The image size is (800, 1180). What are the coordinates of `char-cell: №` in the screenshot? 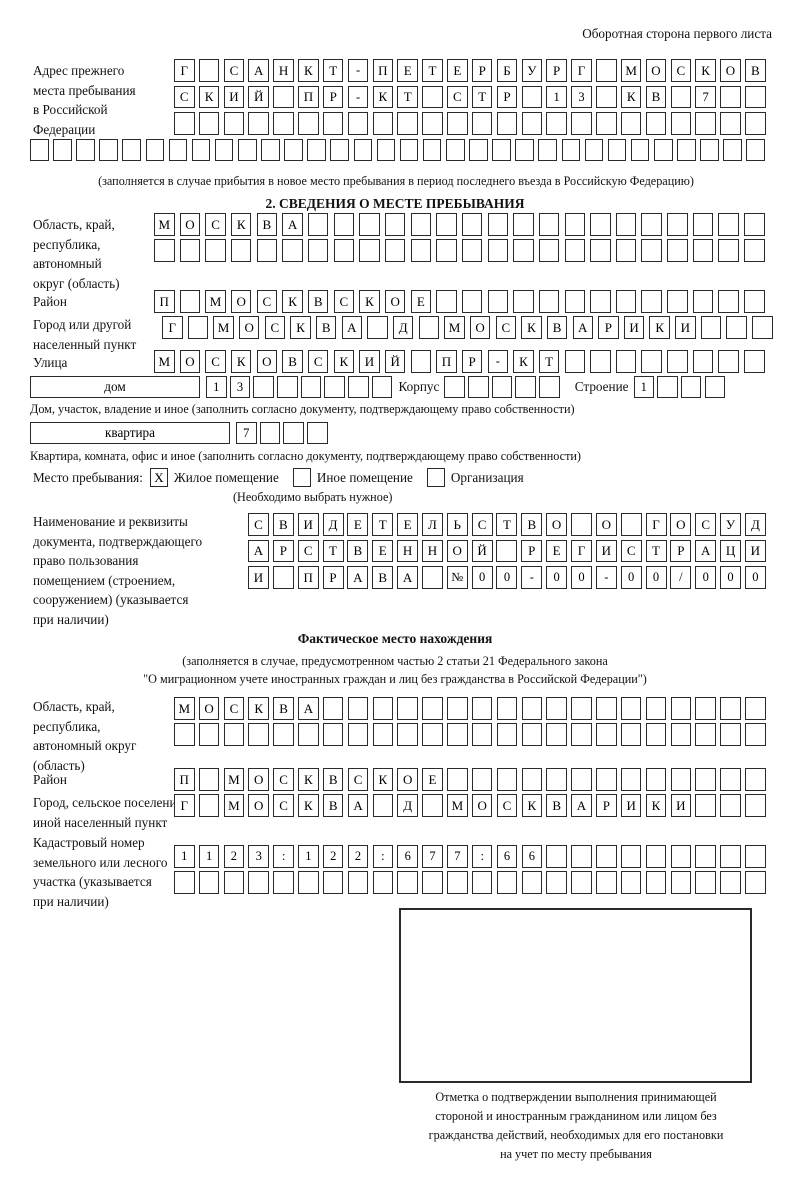 It's located at (457, 577).